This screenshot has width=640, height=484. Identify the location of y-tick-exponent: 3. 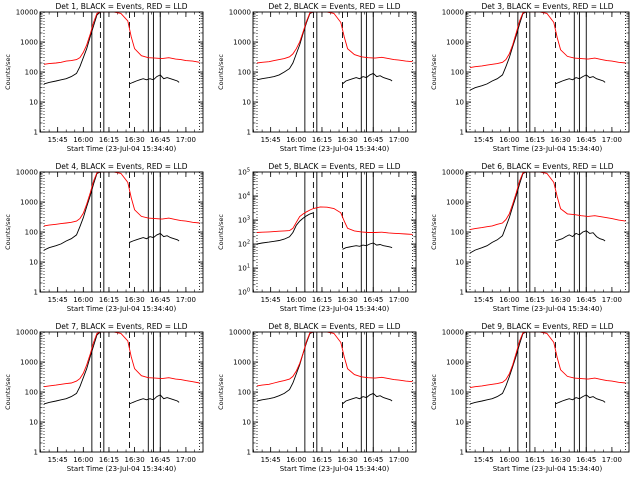
(248, 219).